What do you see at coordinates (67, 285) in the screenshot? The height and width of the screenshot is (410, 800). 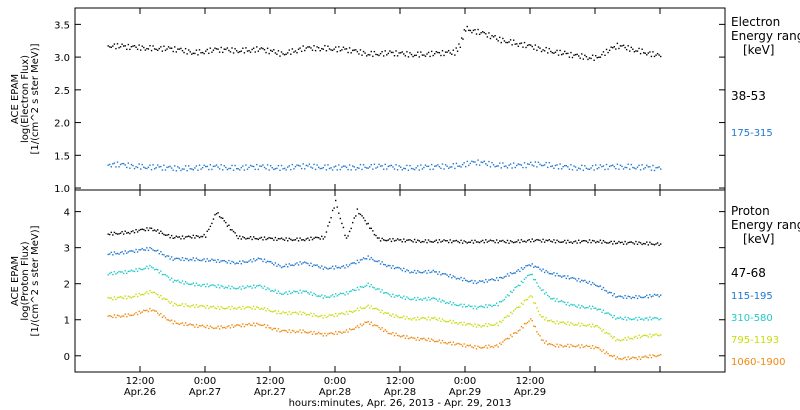 I see `proton-ytick-label: 2` at bounding box center [67, 285].